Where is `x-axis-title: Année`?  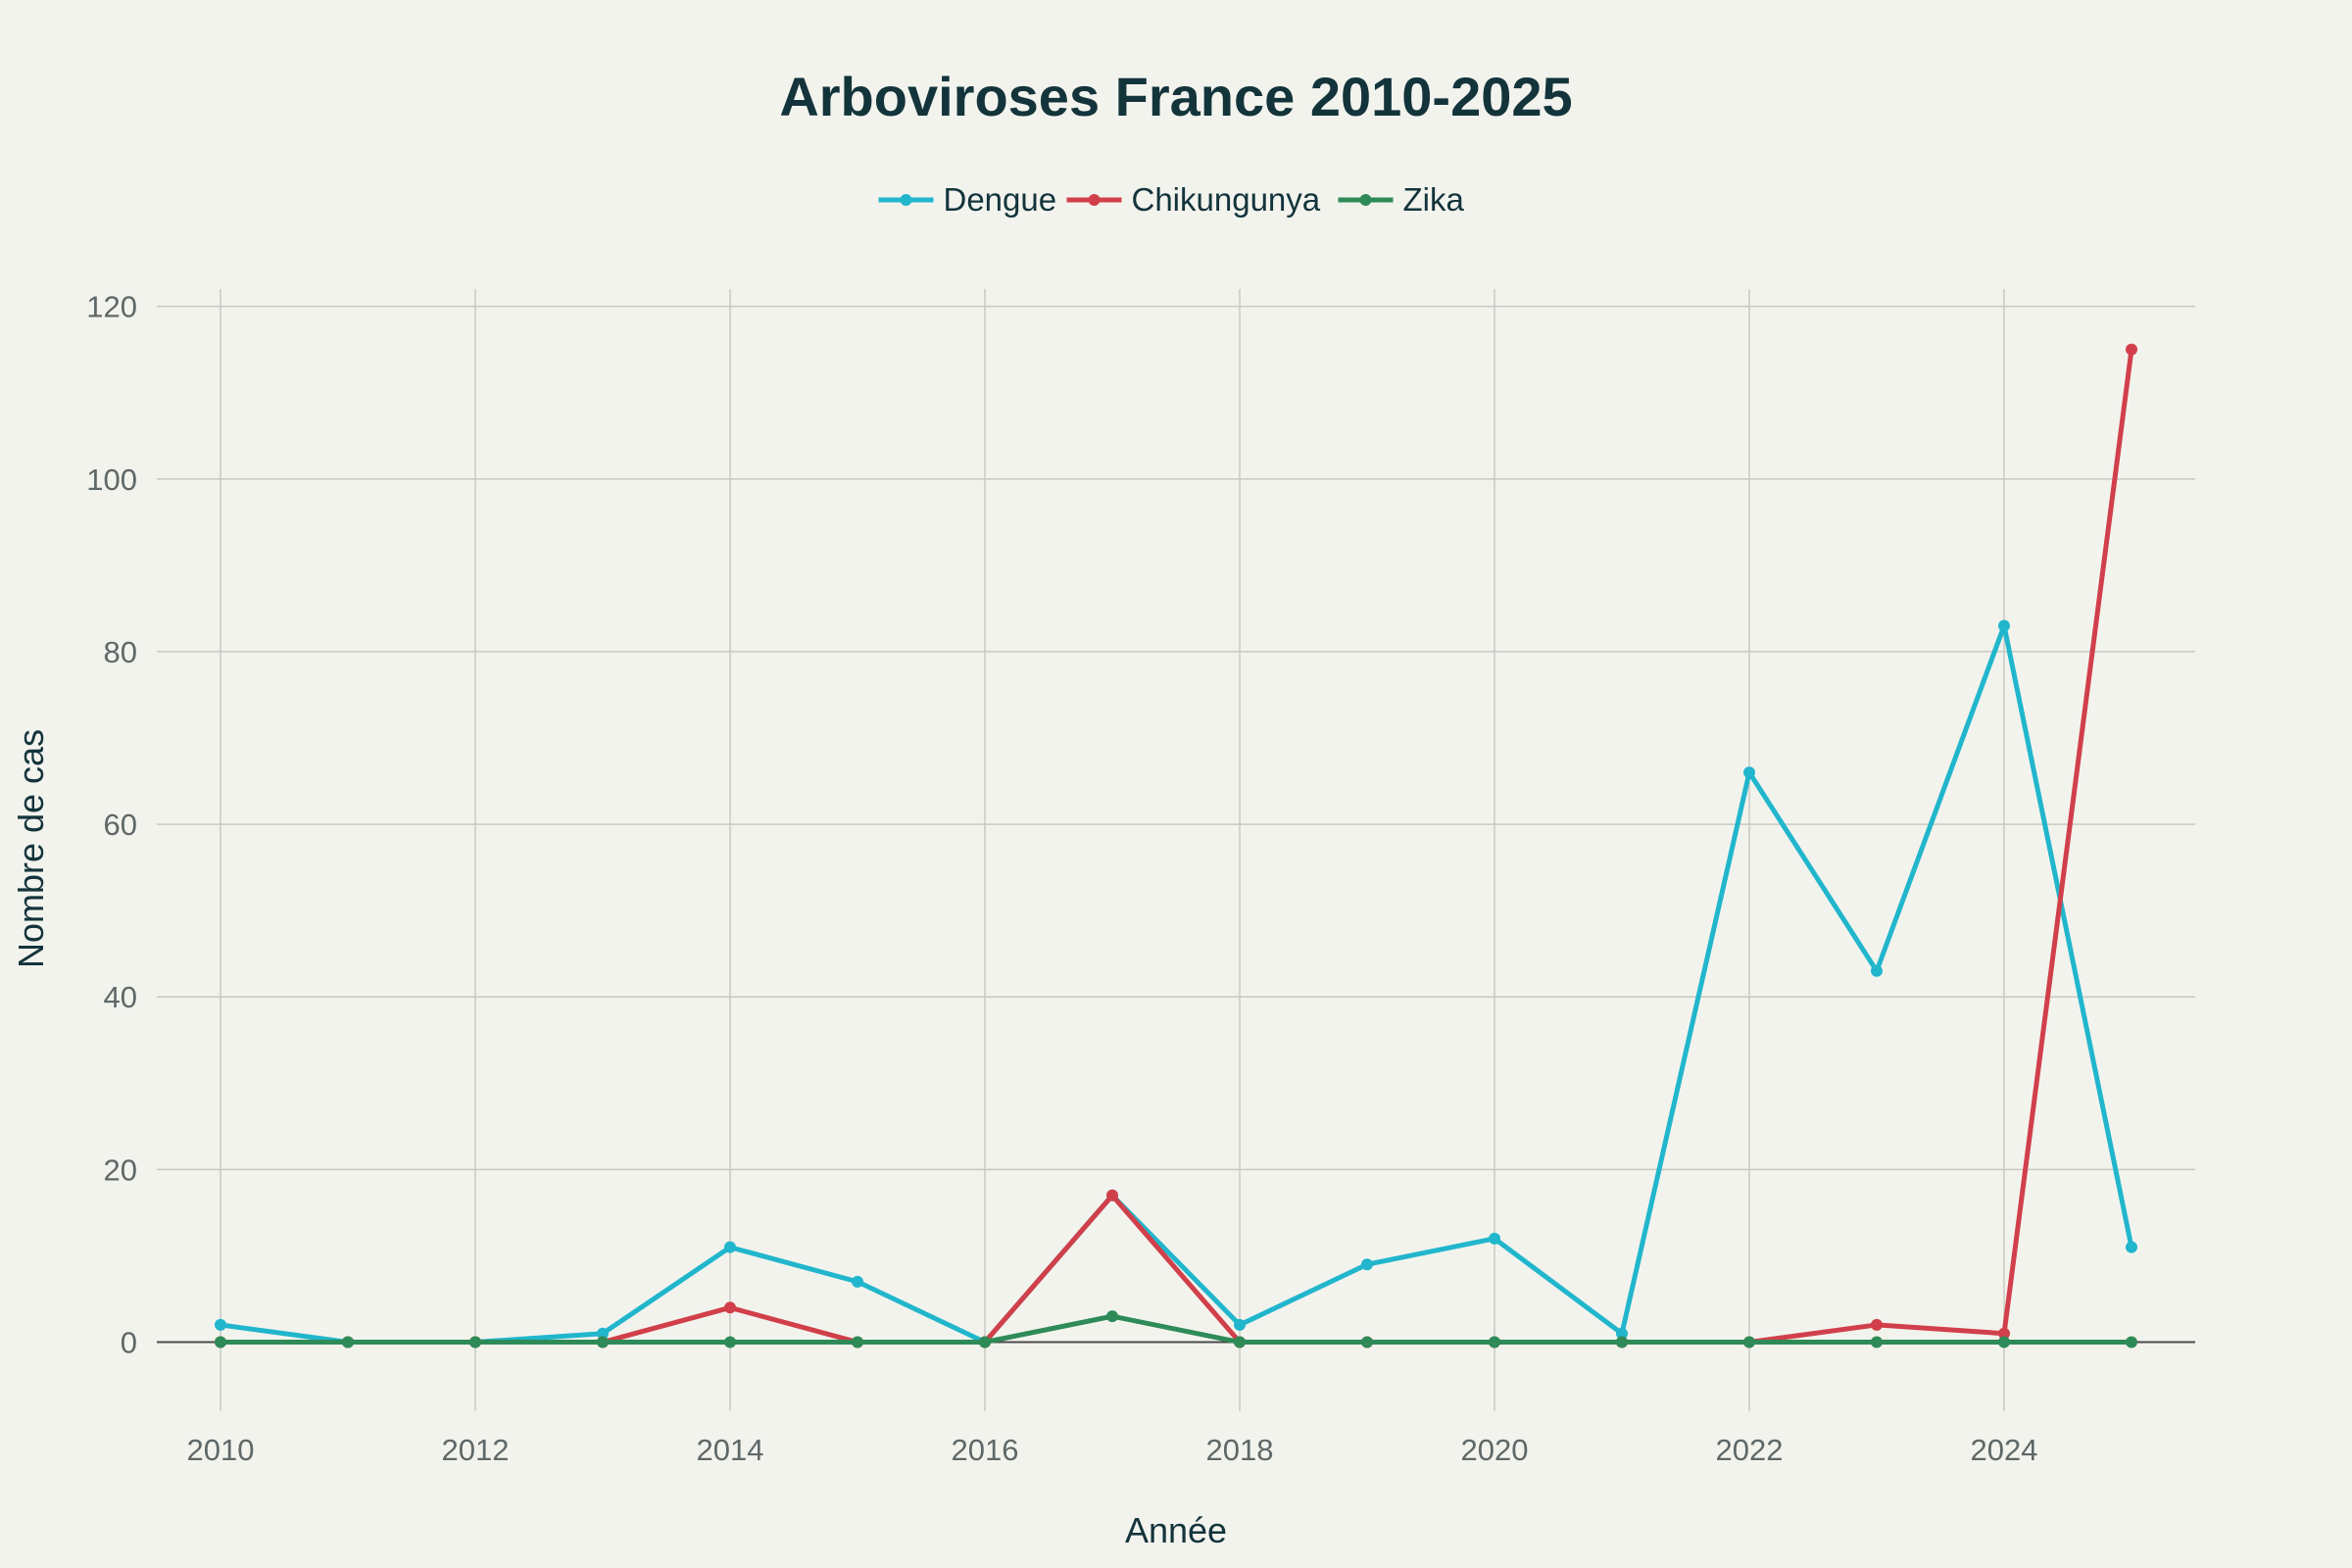
x-axis-title: Année is located at coordinates (1176, 1530).